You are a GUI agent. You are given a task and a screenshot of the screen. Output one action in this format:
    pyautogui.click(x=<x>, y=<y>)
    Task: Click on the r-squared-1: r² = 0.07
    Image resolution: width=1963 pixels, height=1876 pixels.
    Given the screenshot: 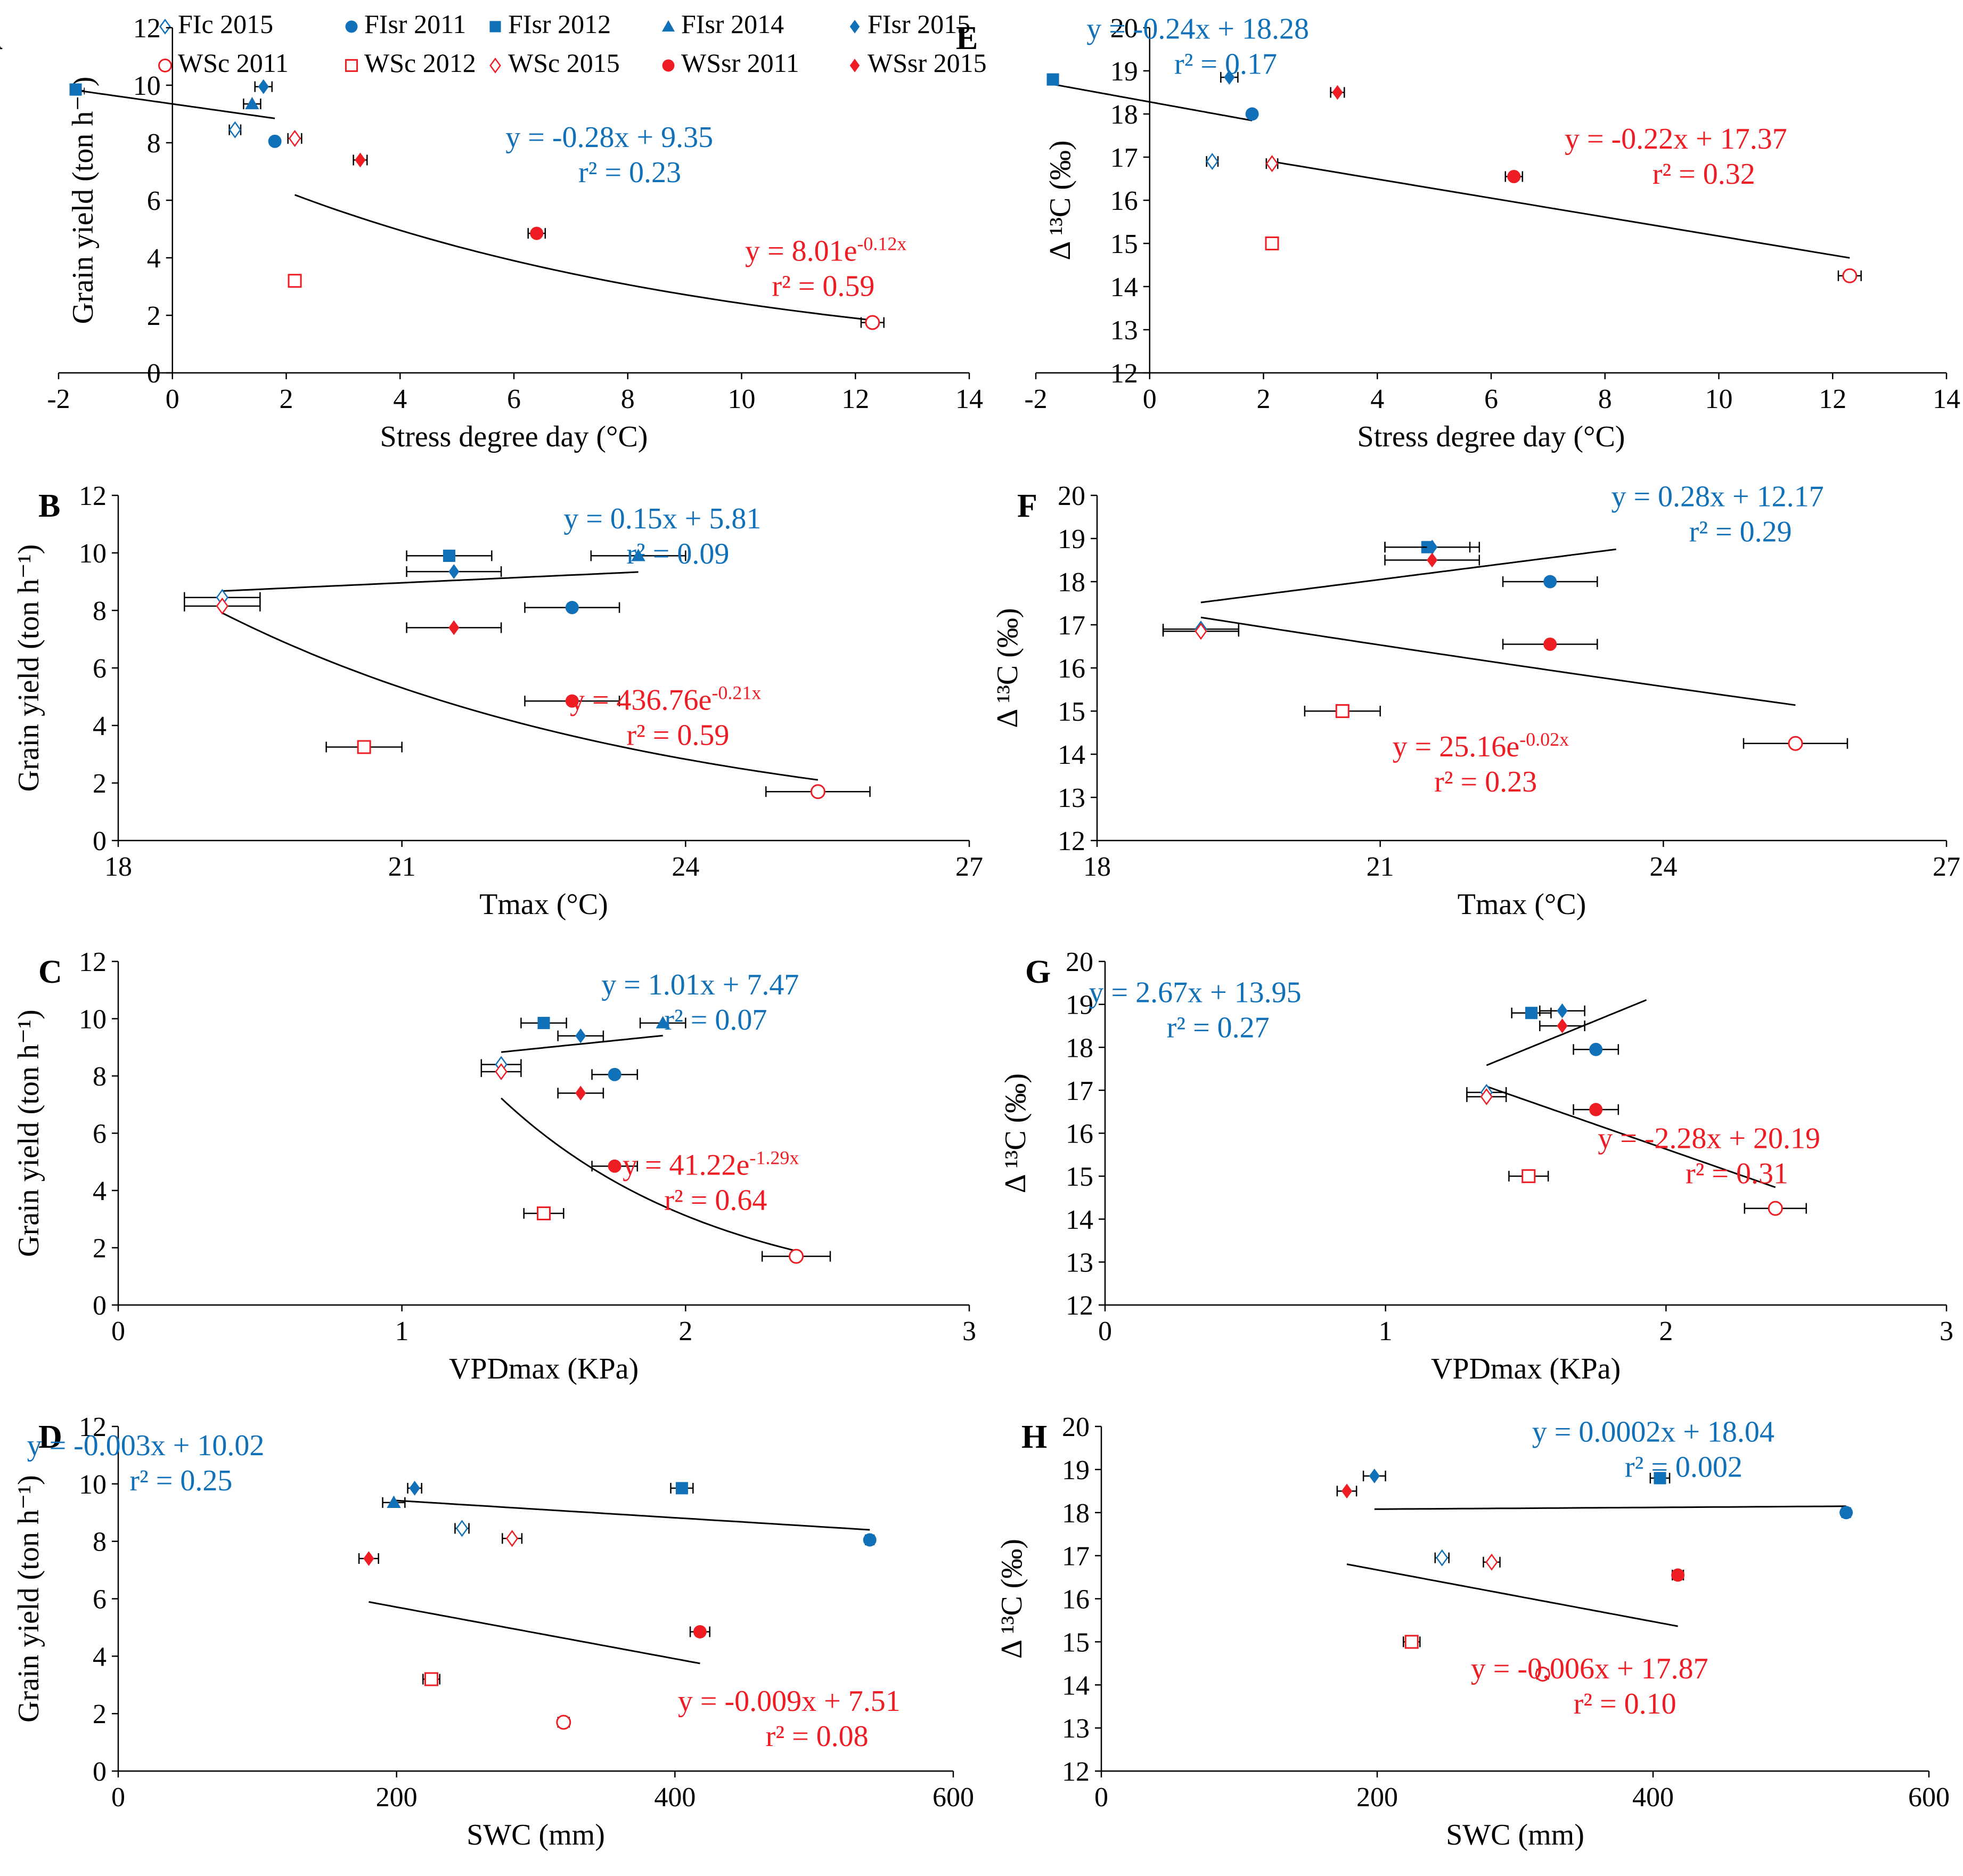 What is the action you would take?
    pyautogui.click(x=715, y=1020)
    